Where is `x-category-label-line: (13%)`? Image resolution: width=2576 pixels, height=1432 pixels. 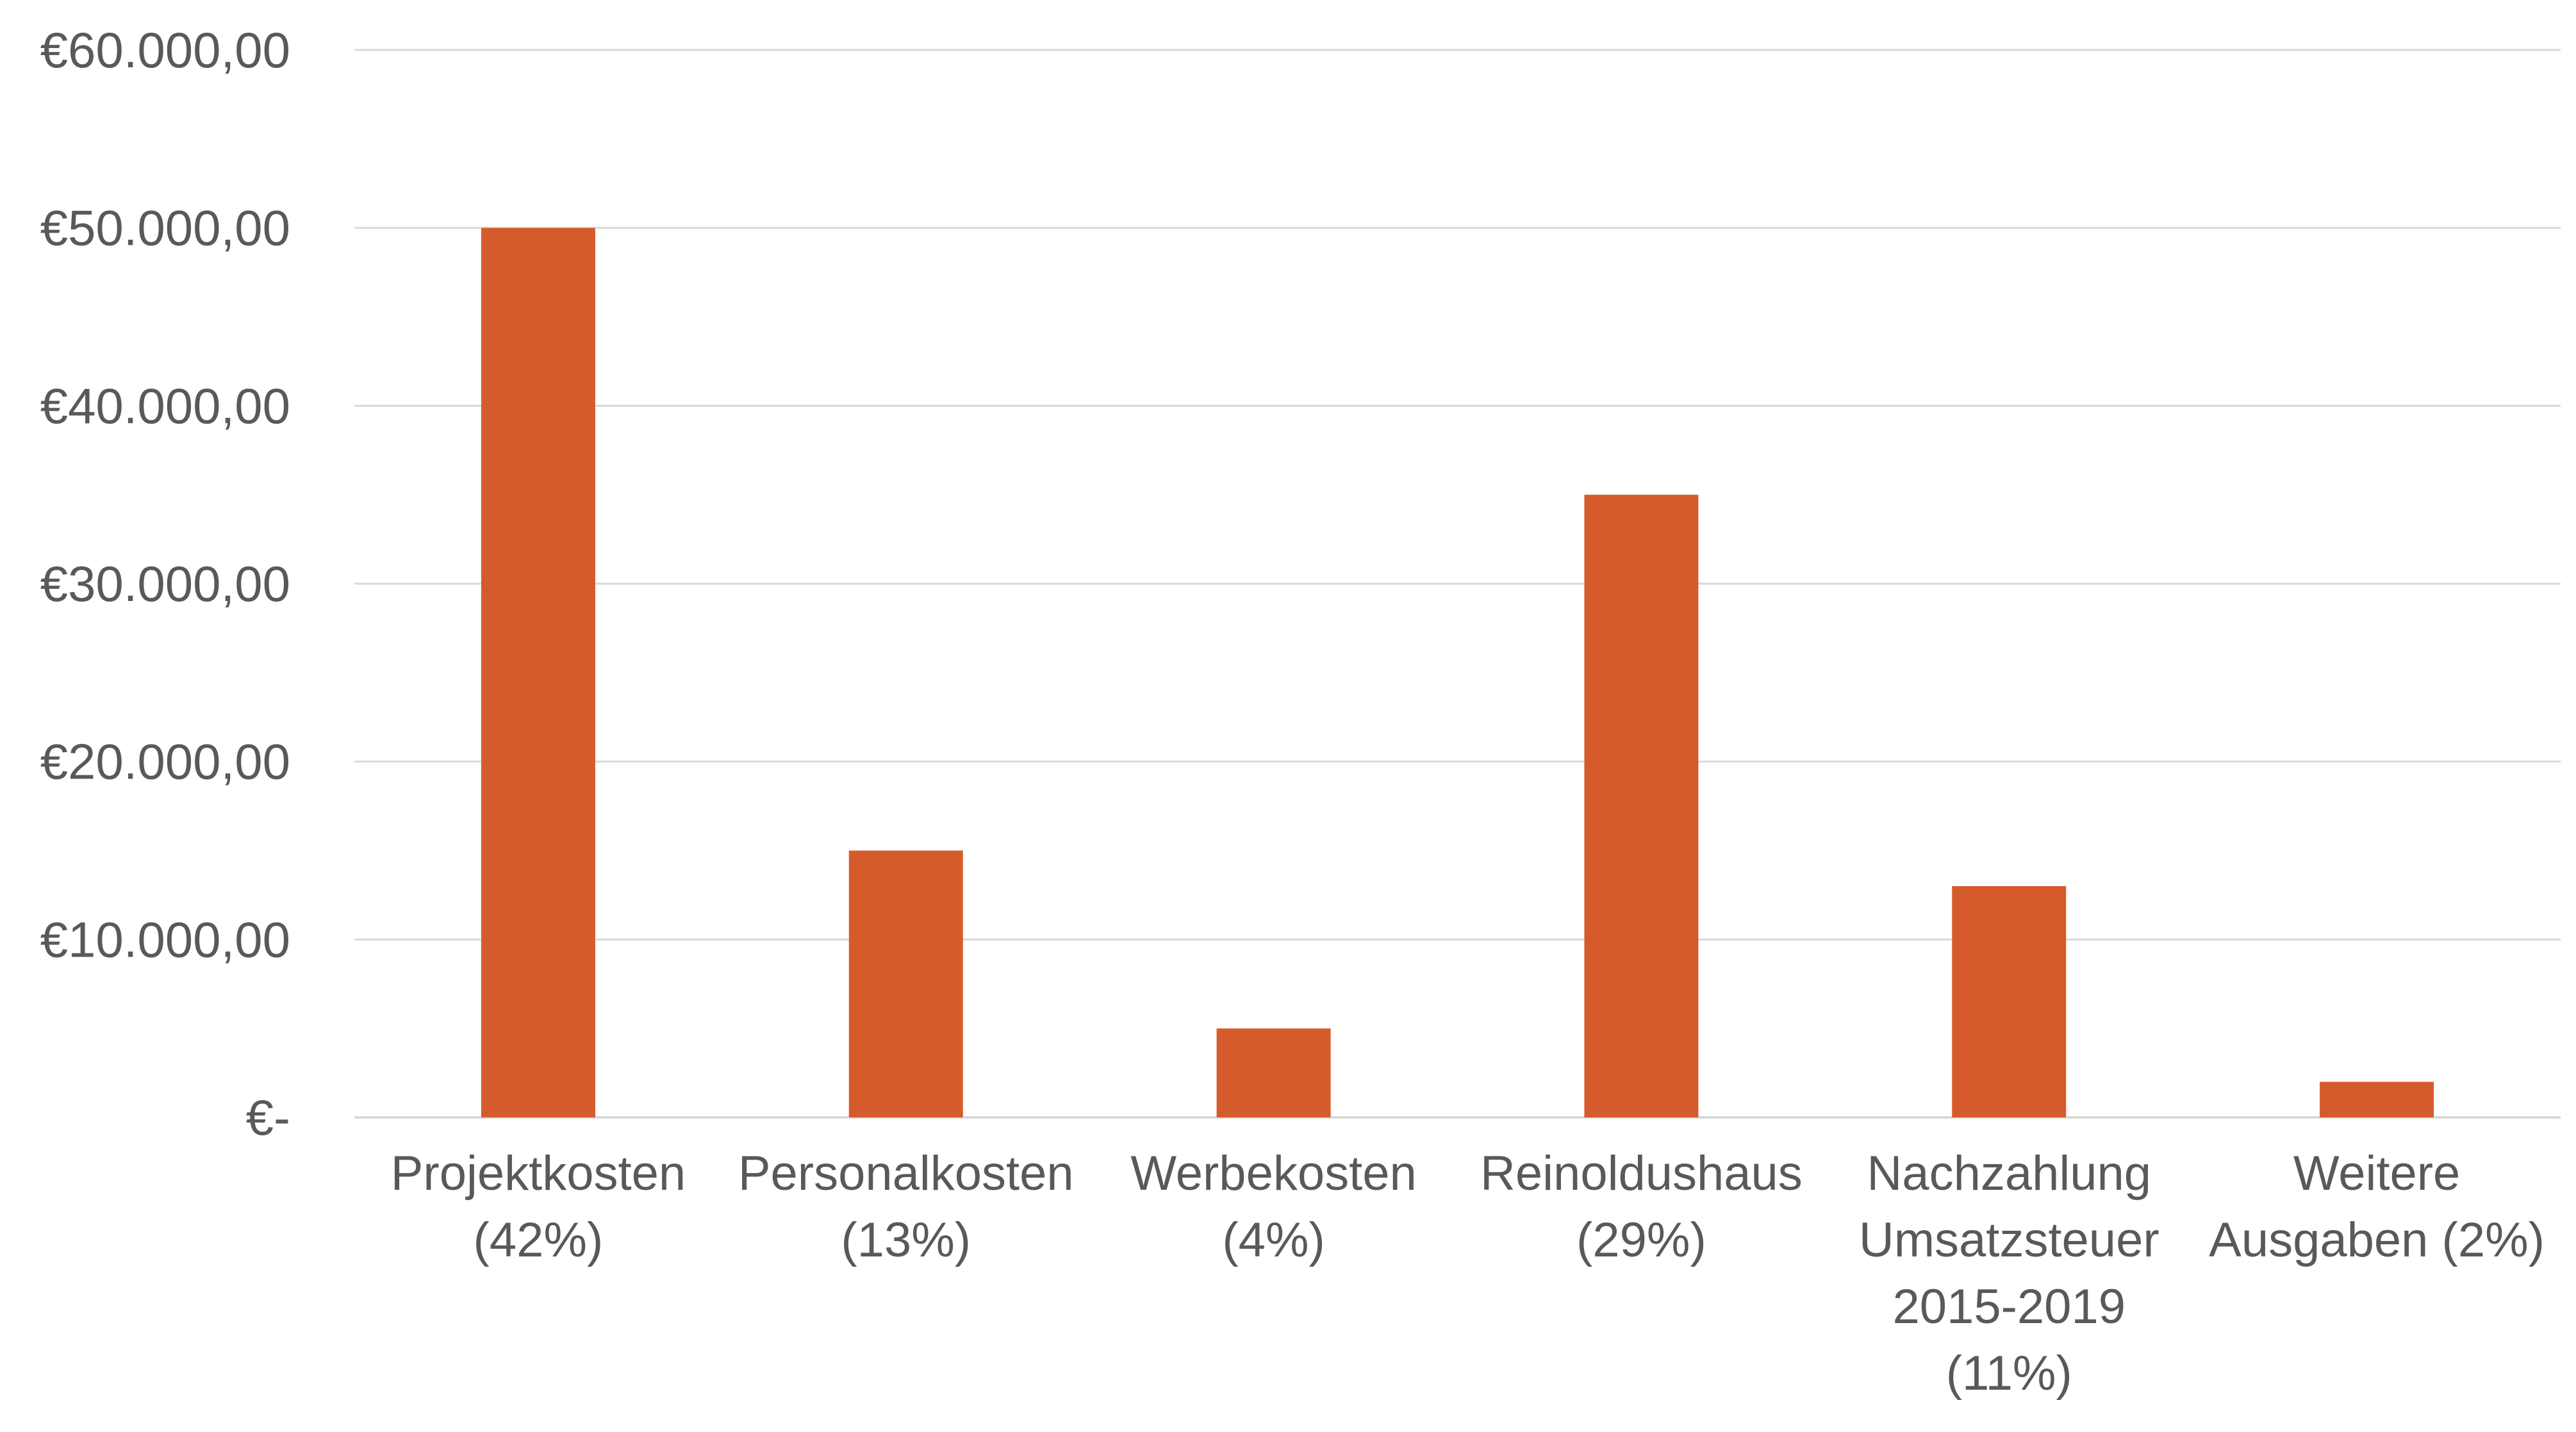 x-category-label-line: (13%) is located at coordinates (906, 1240).